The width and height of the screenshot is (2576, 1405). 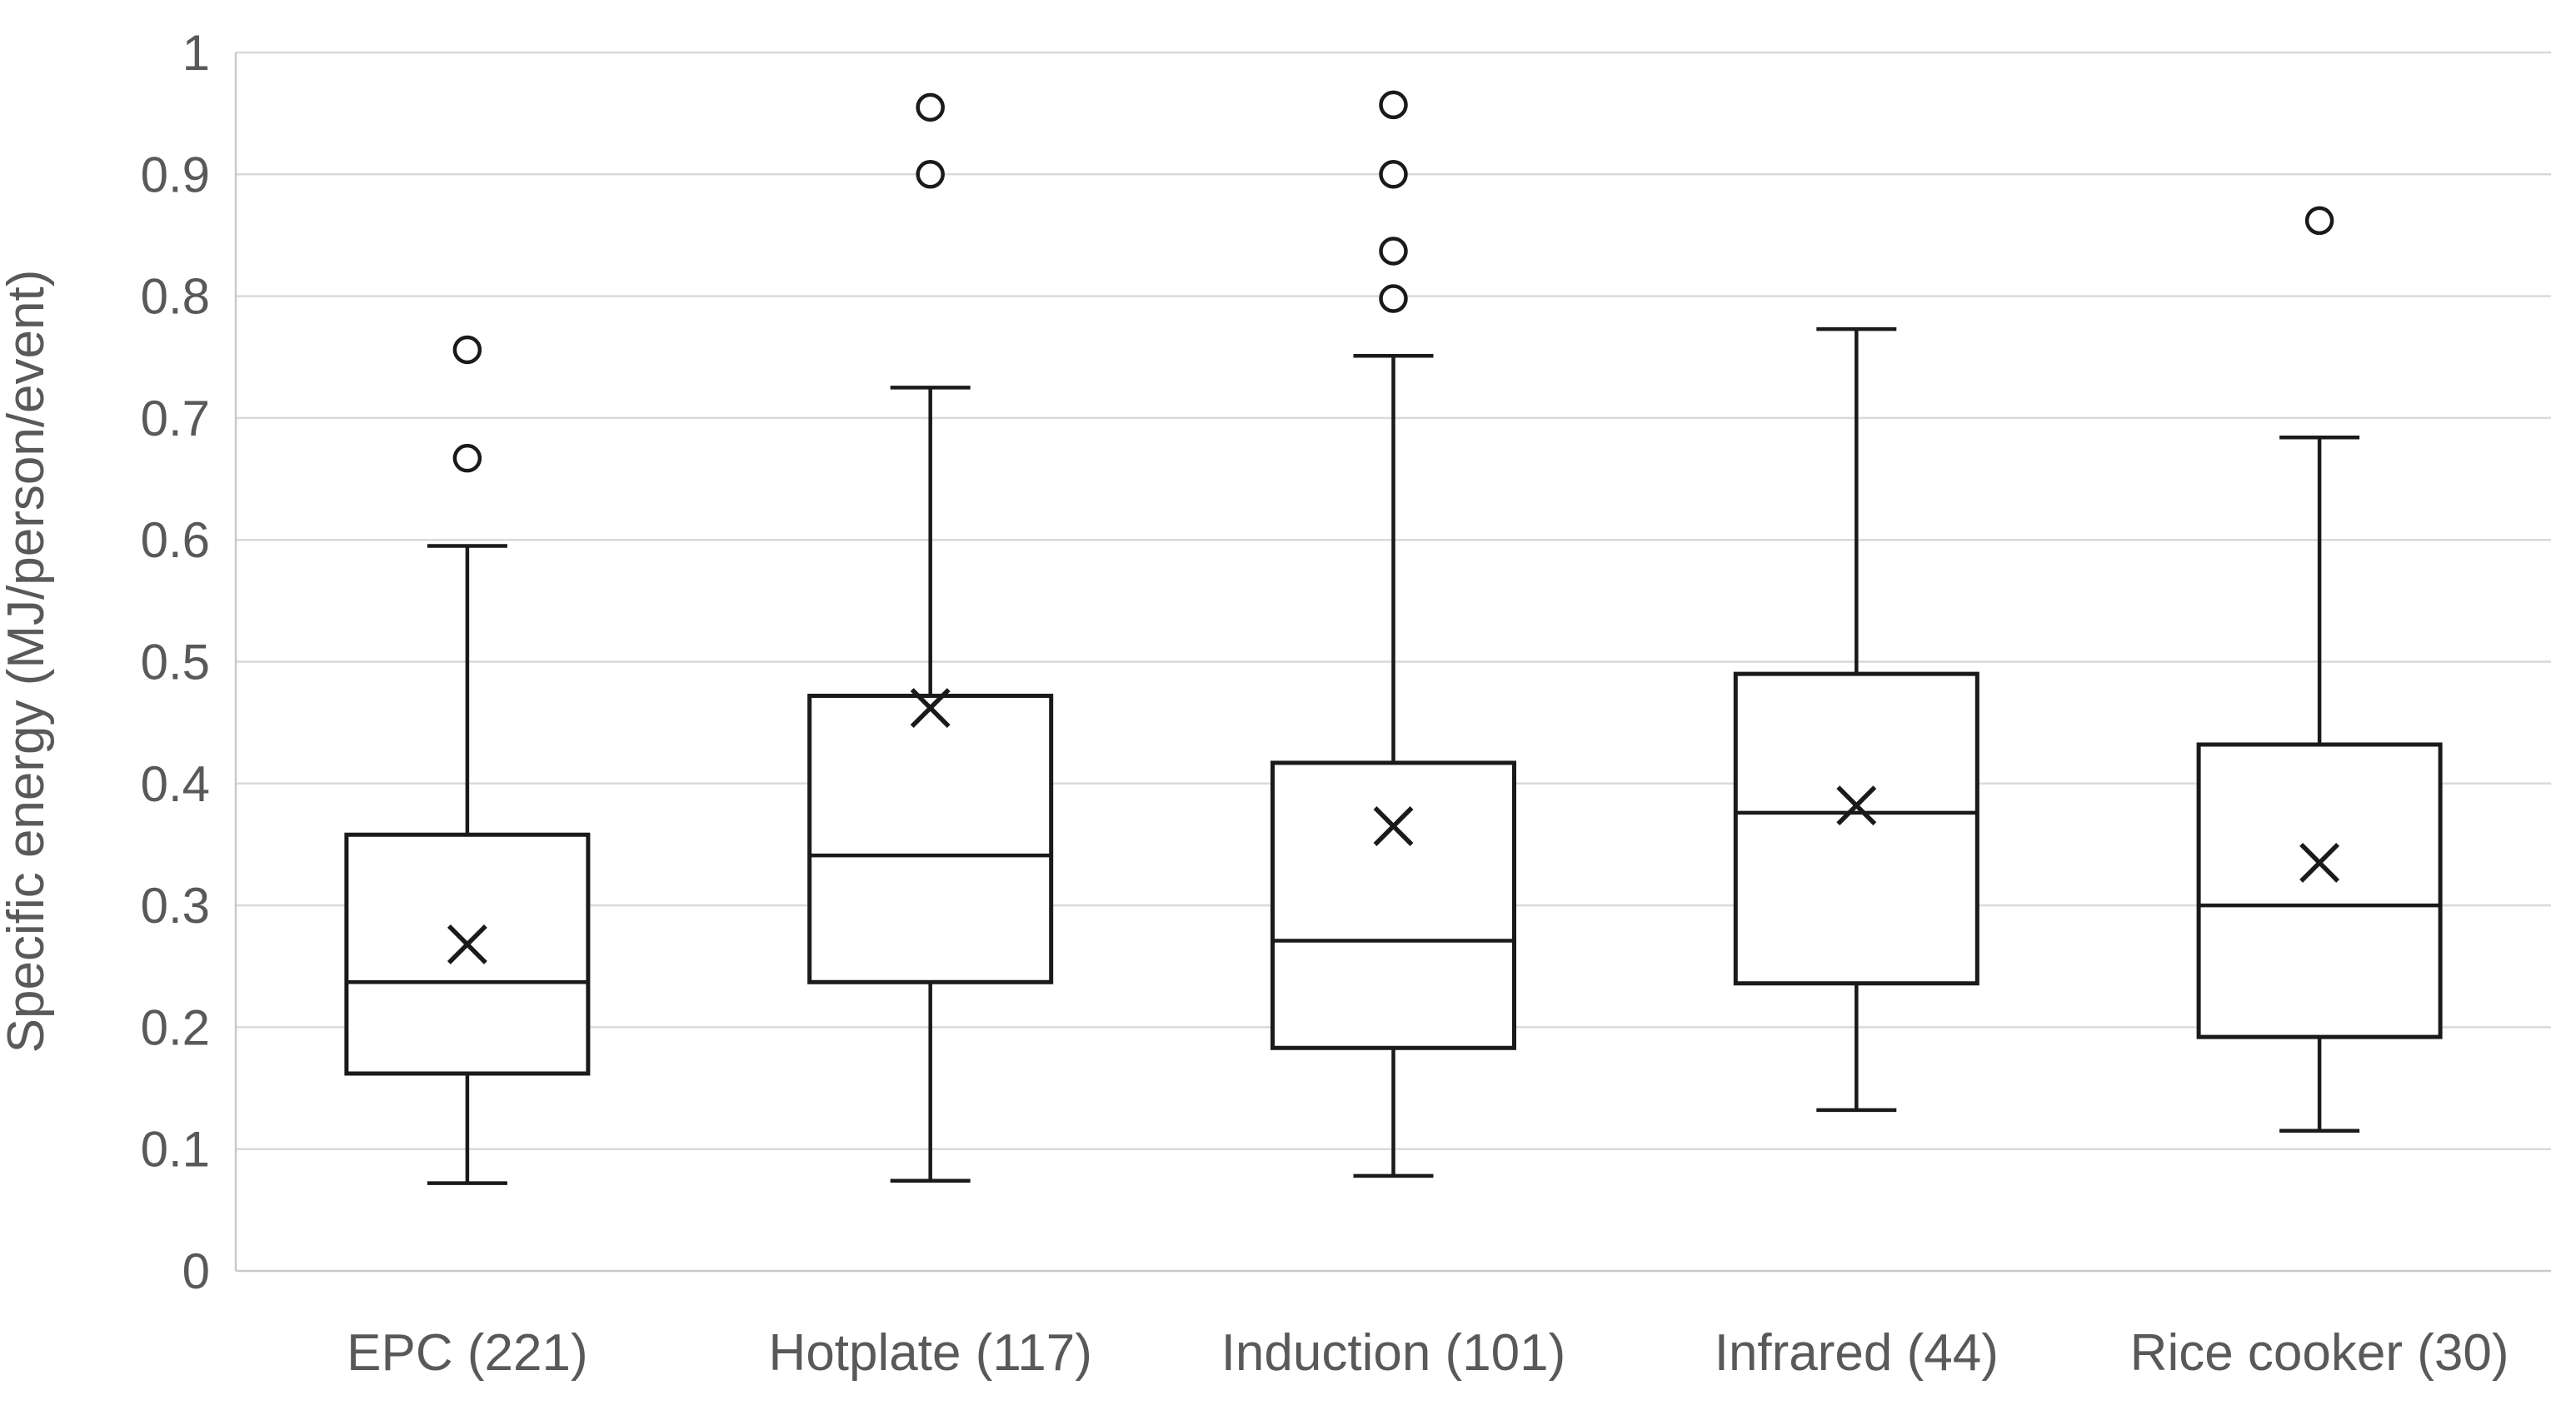 I want to click on y-tick-label: 0, so click(x=196, y=1271).